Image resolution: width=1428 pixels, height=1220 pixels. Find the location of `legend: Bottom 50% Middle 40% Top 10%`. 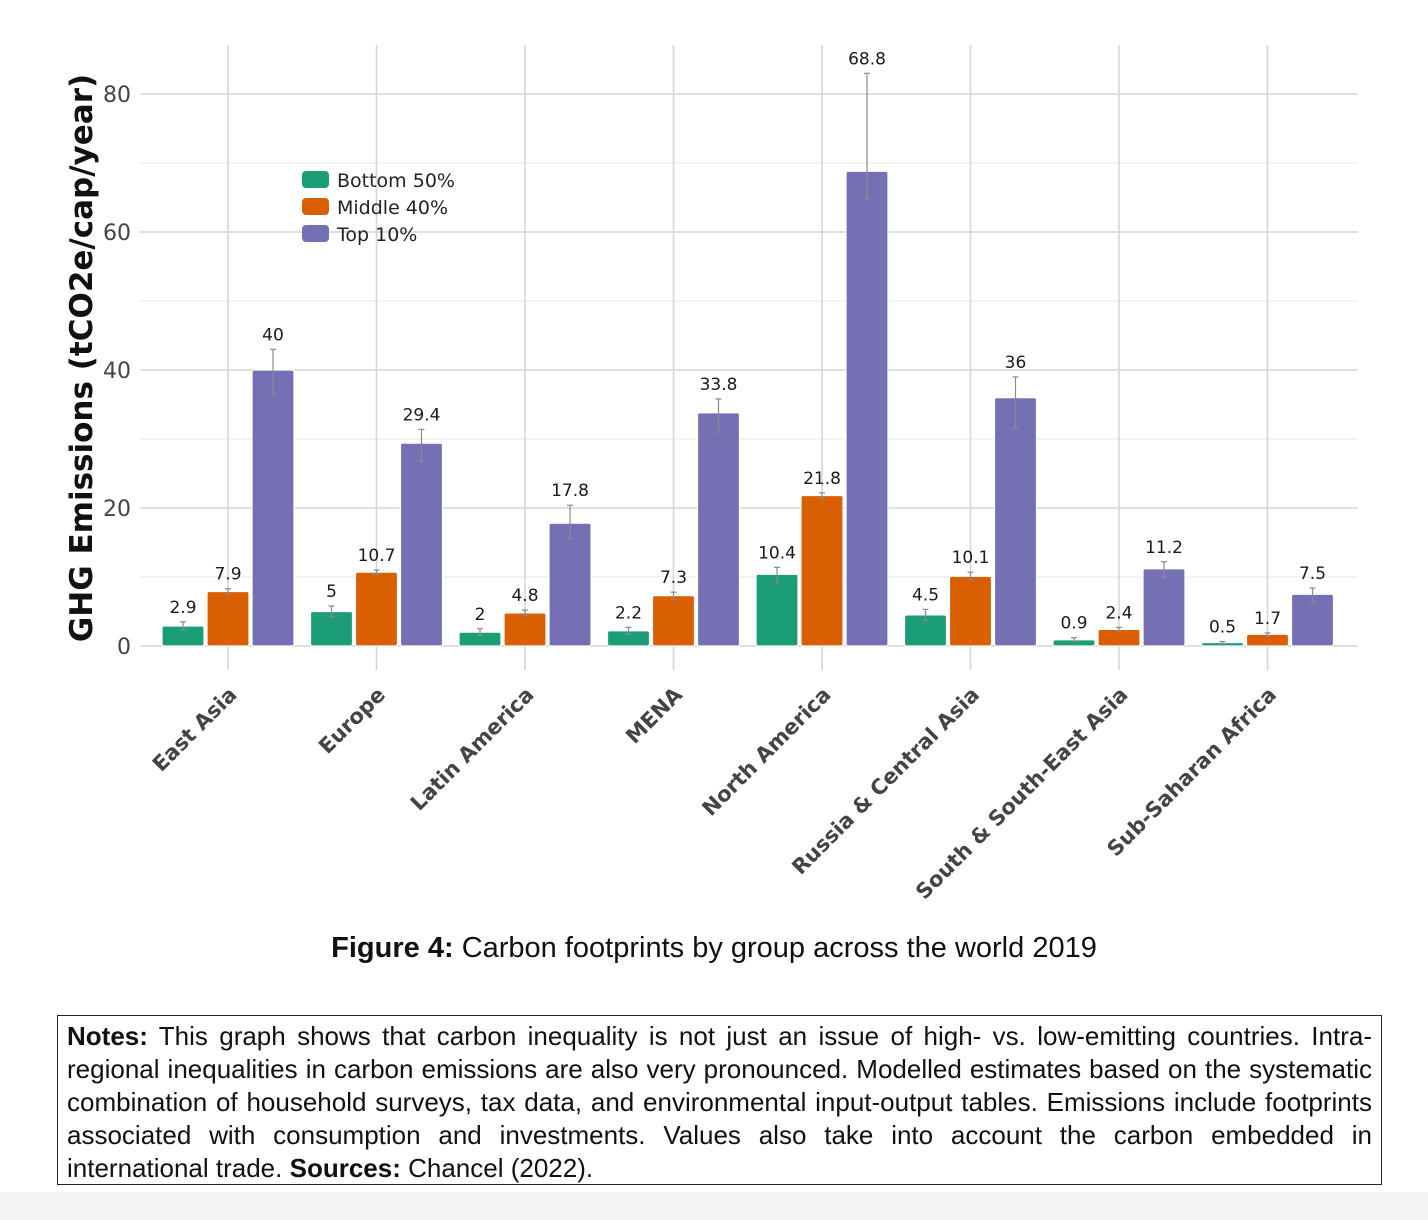

legend: Bottom 50% Middle 40% Top 10% is located at coordinates (378, 208).